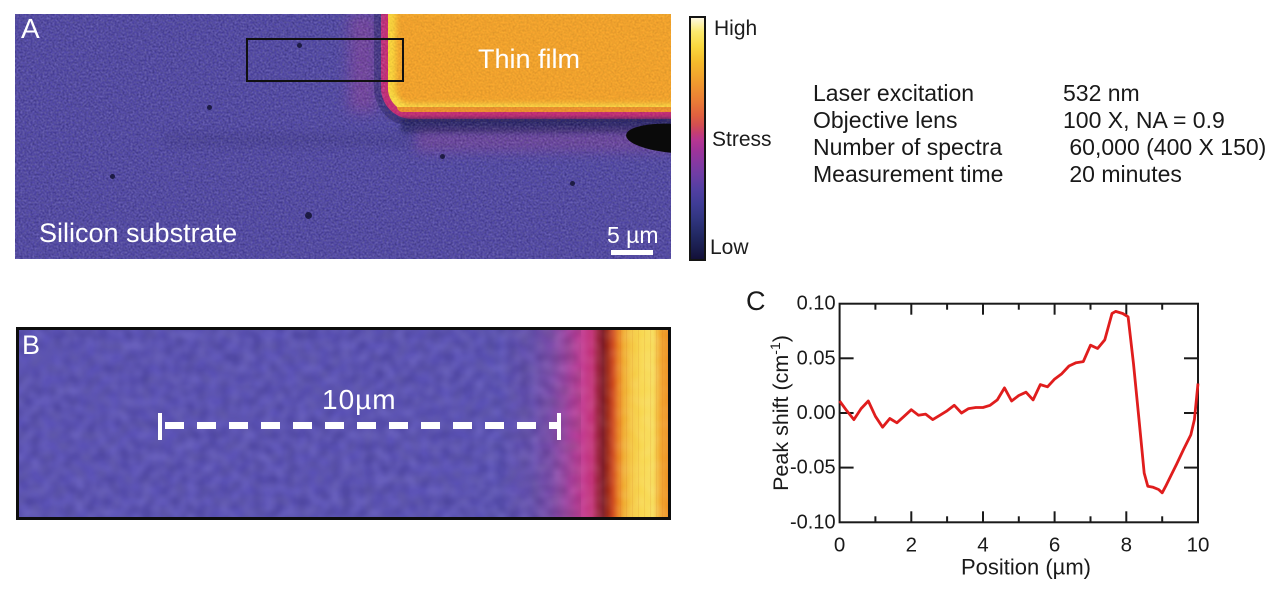  Describe the element at coordinates (1026, 566) in the screenshot. I see `svg-text: Position (µm)` at that location.